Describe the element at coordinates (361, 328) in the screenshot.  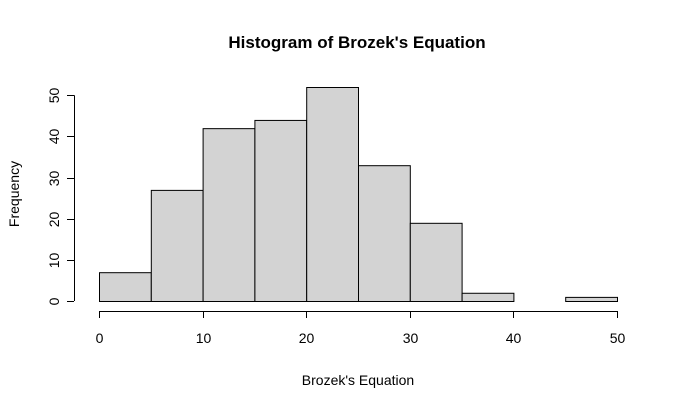
I see `x-axis: 0 10 20 30 40 50` at that location.